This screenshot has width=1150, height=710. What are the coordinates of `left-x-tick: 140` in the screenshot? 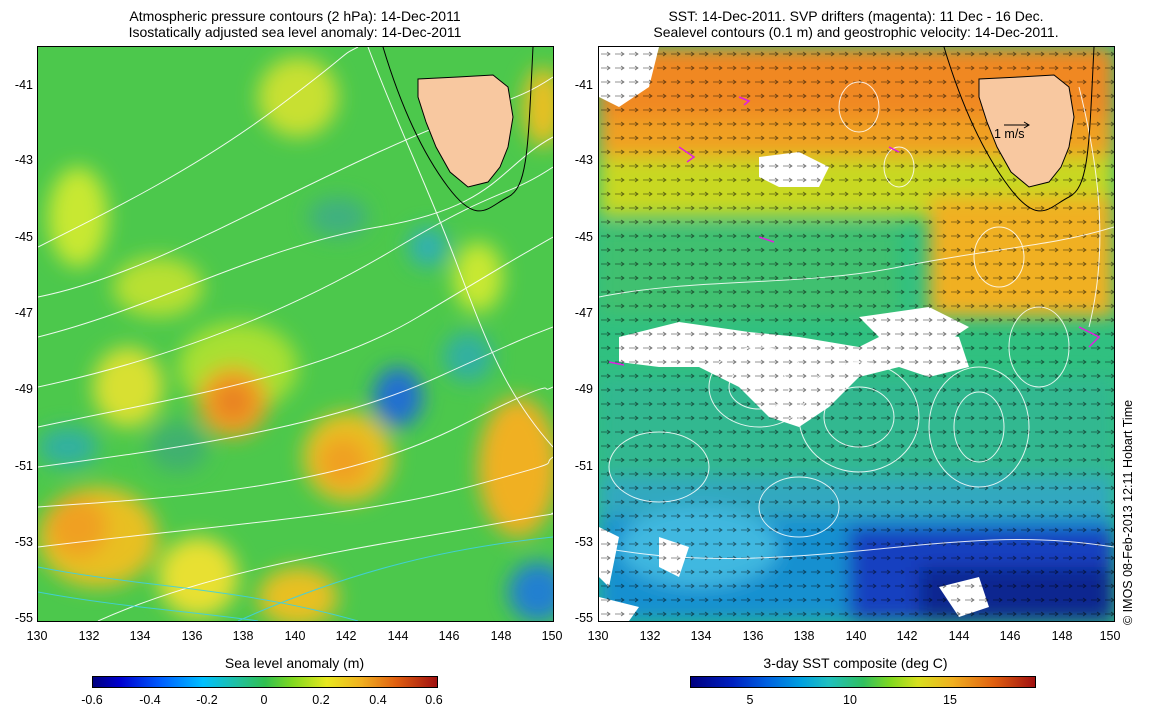 It's located at (295, 636).